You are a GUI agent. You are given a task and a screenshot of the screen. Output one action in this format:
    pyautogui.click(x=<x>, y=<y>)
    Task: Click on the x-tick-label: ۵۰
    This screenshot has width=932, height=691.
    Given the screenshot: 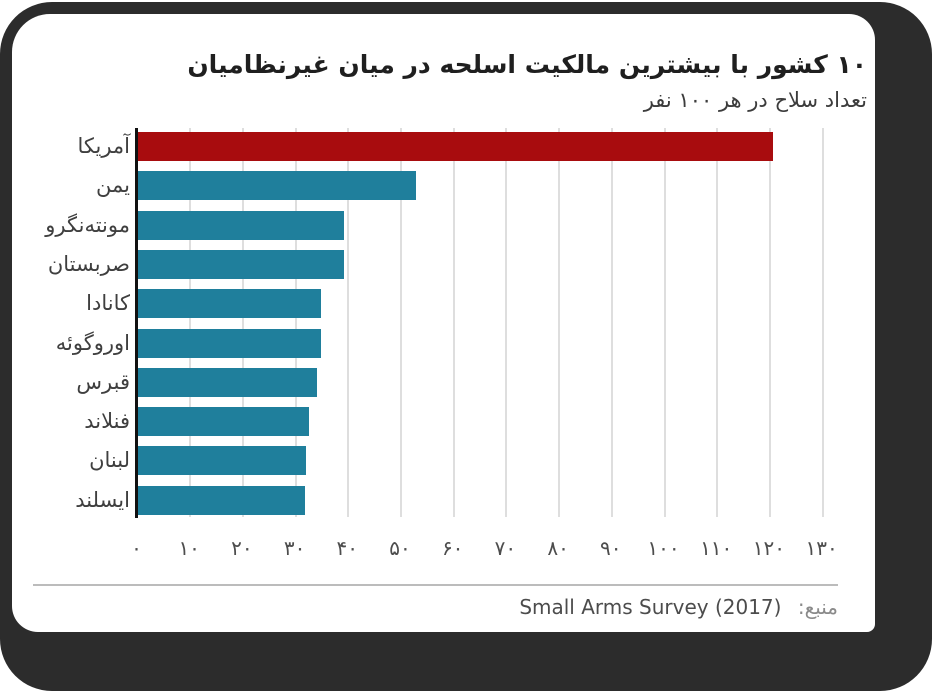 What is the action you would take?
    pyautogui.click(x=400, y=548)
    